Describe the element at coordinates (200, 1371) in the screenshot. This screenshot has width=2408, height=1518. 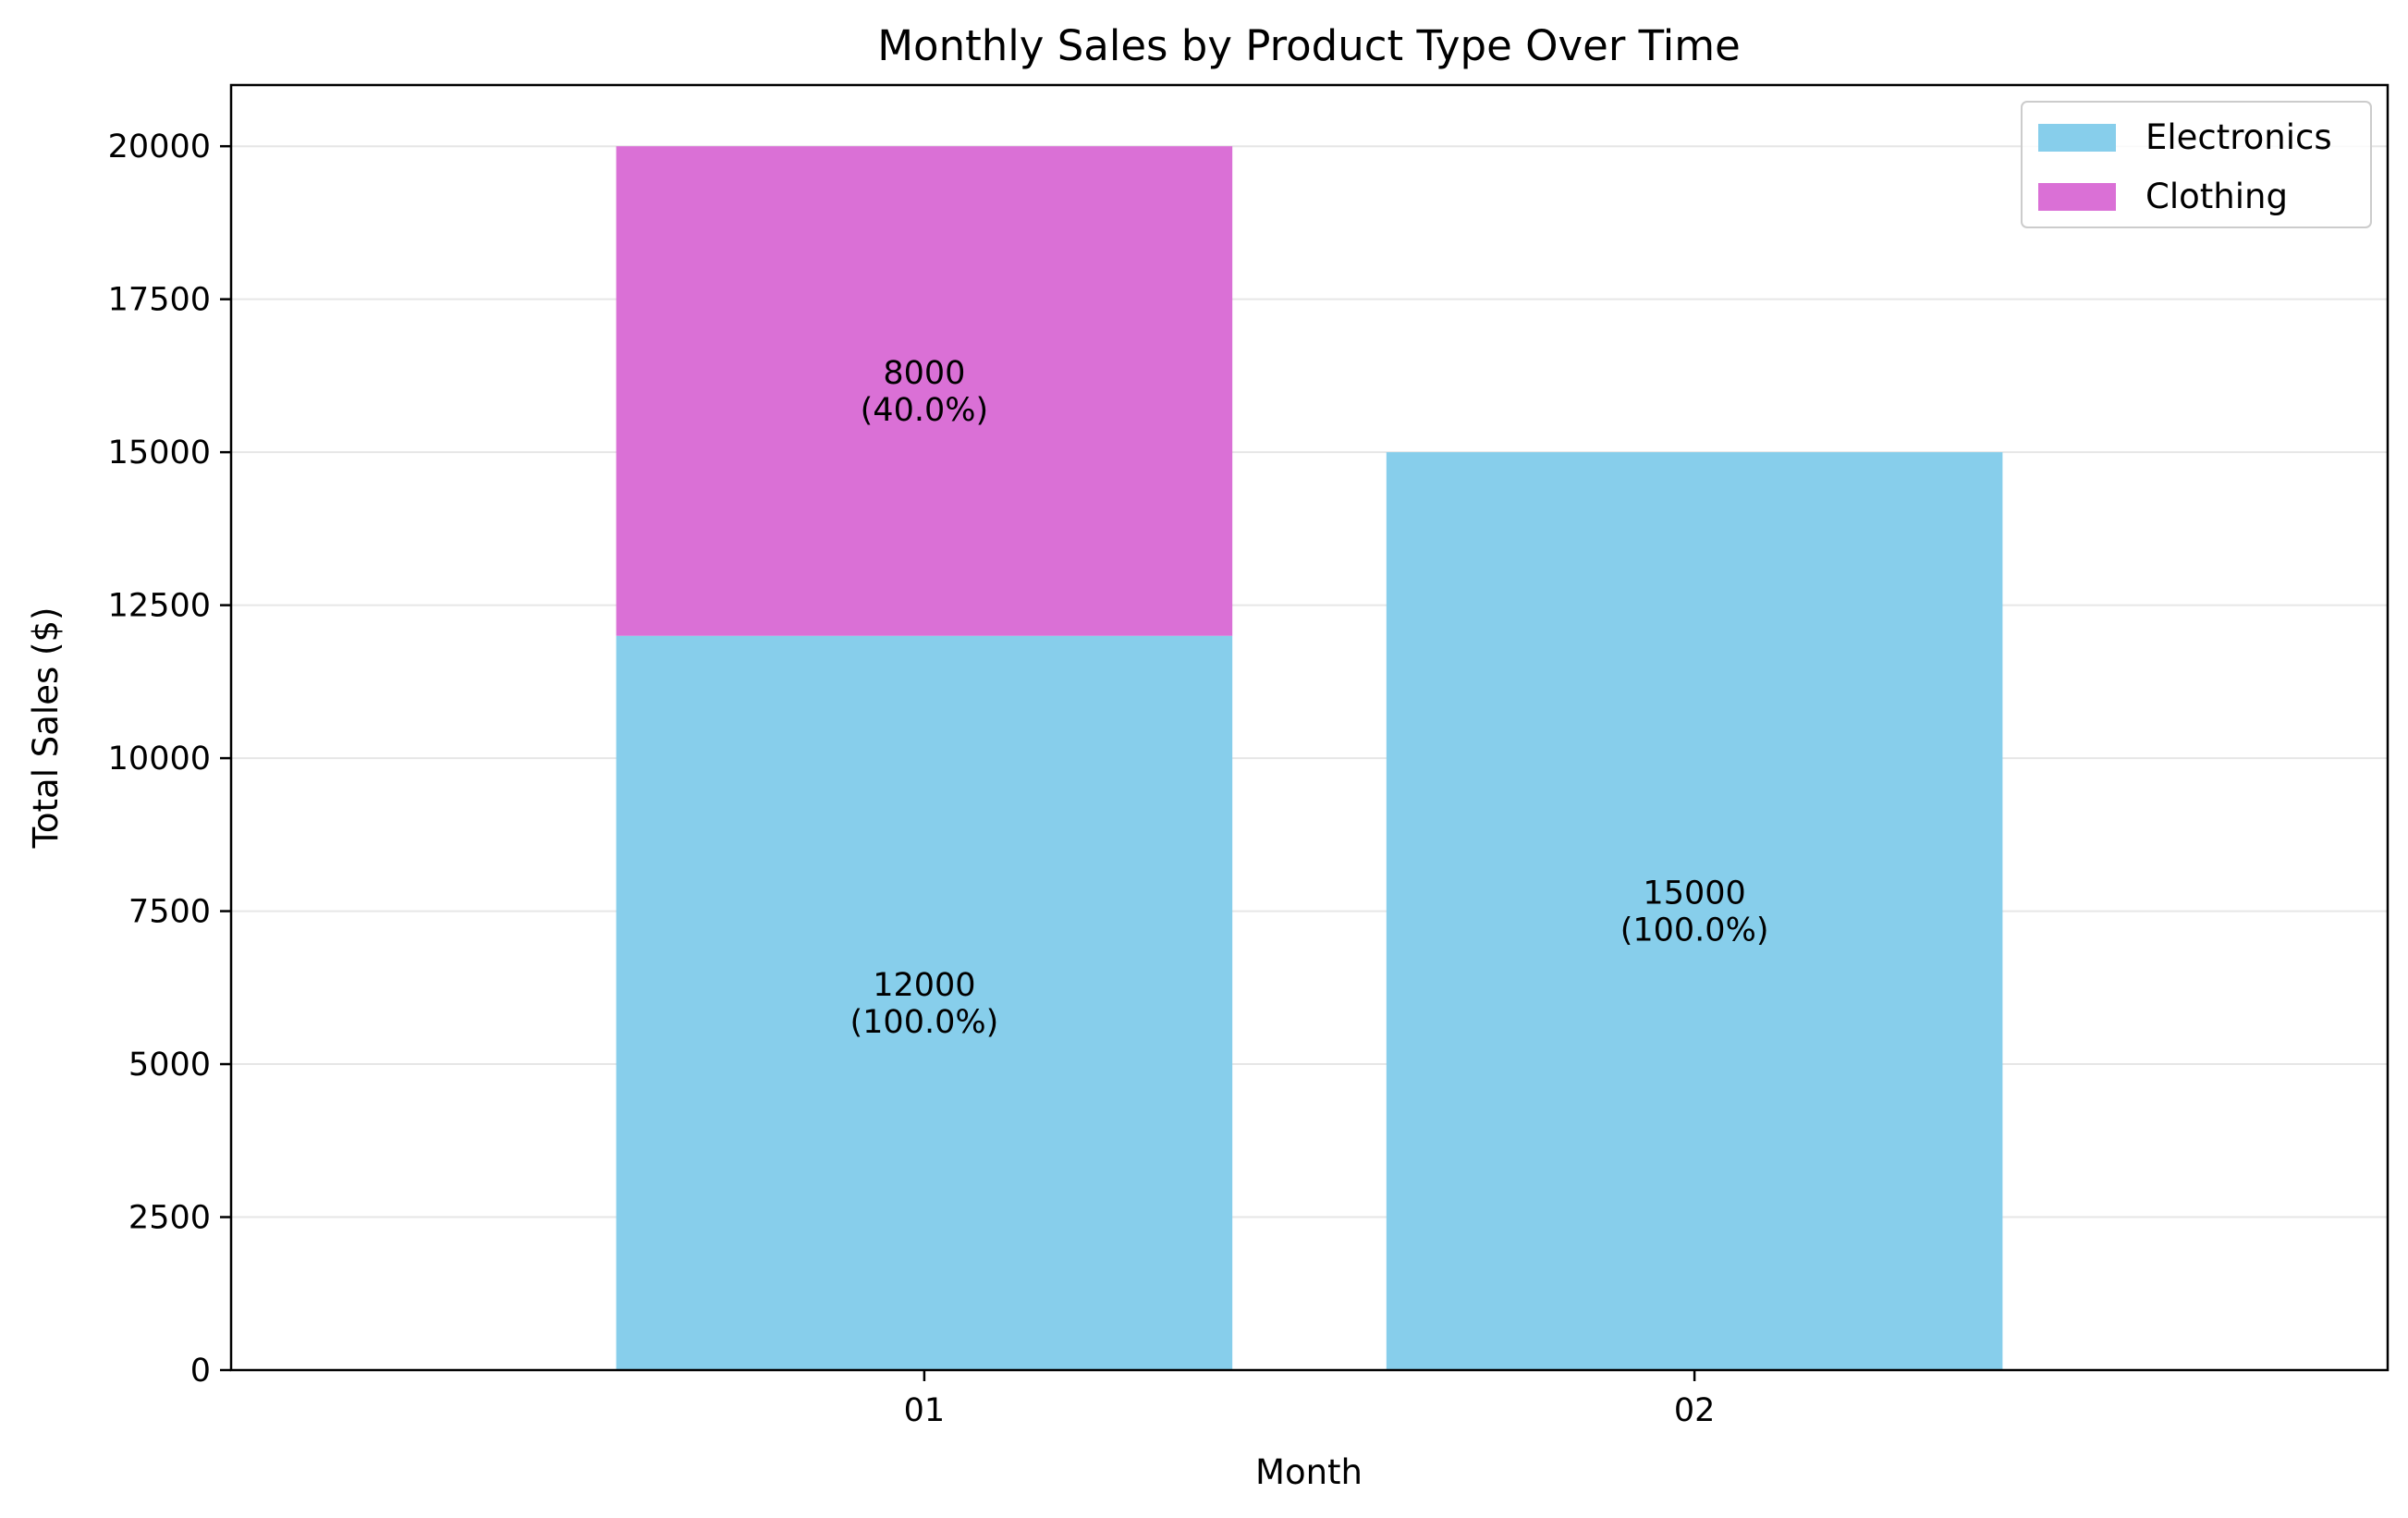
I see `y-tick-label: 0` at that location.